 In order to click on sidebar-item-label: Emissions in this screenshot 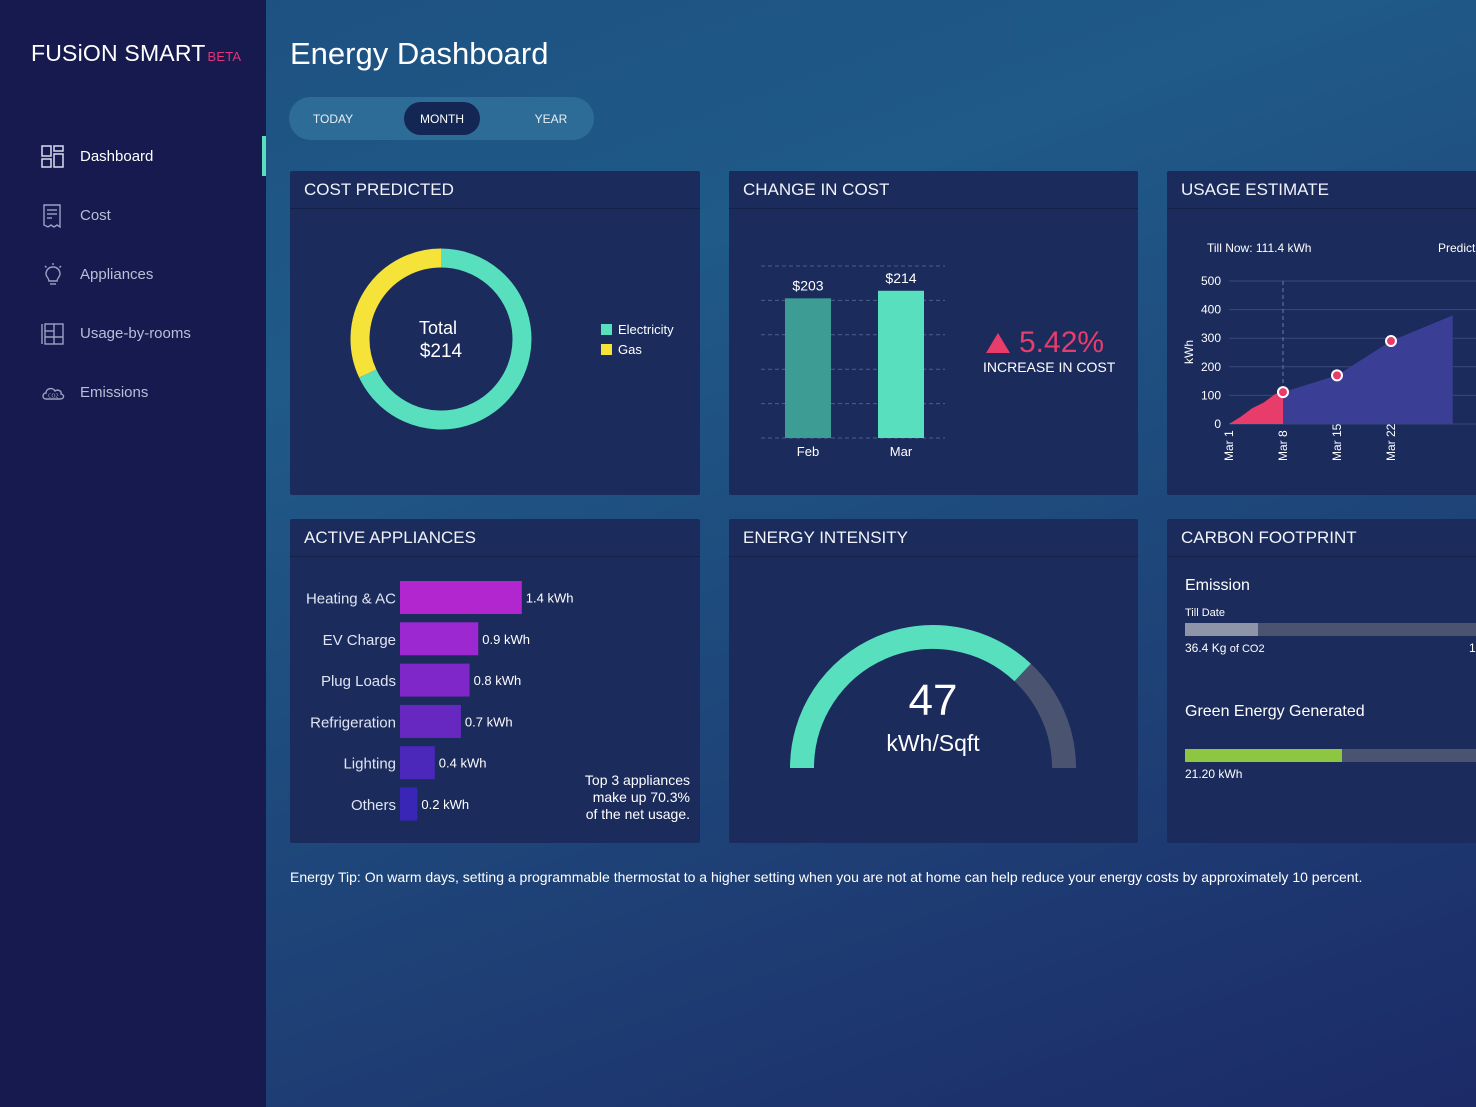, I will do `click(114, 392)`.